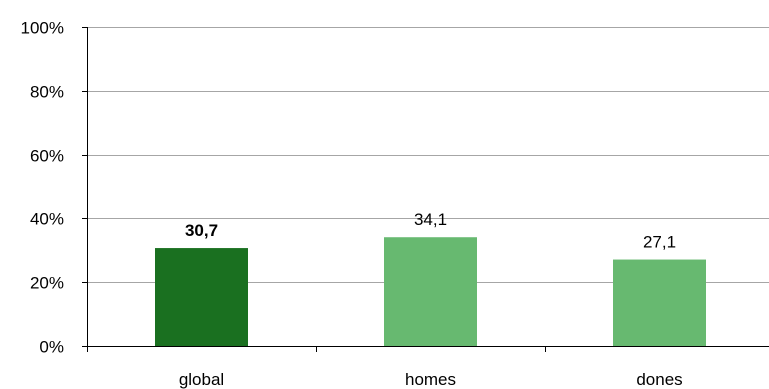 The width and height of the screenshot is (769, 389). I want to click on x-tick-label-global: global, so click(201, 379).